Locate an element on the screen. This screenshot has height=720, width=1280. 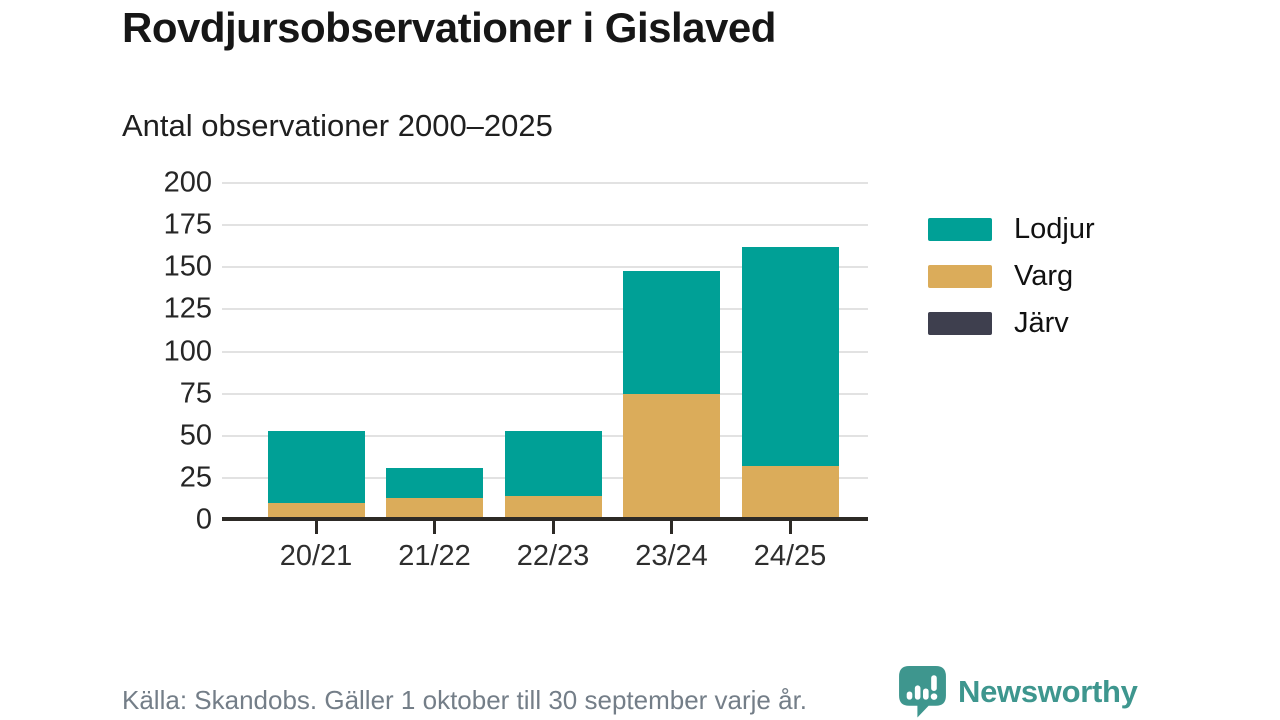
legend-label: Varg is located at coordinates (1044, 275).